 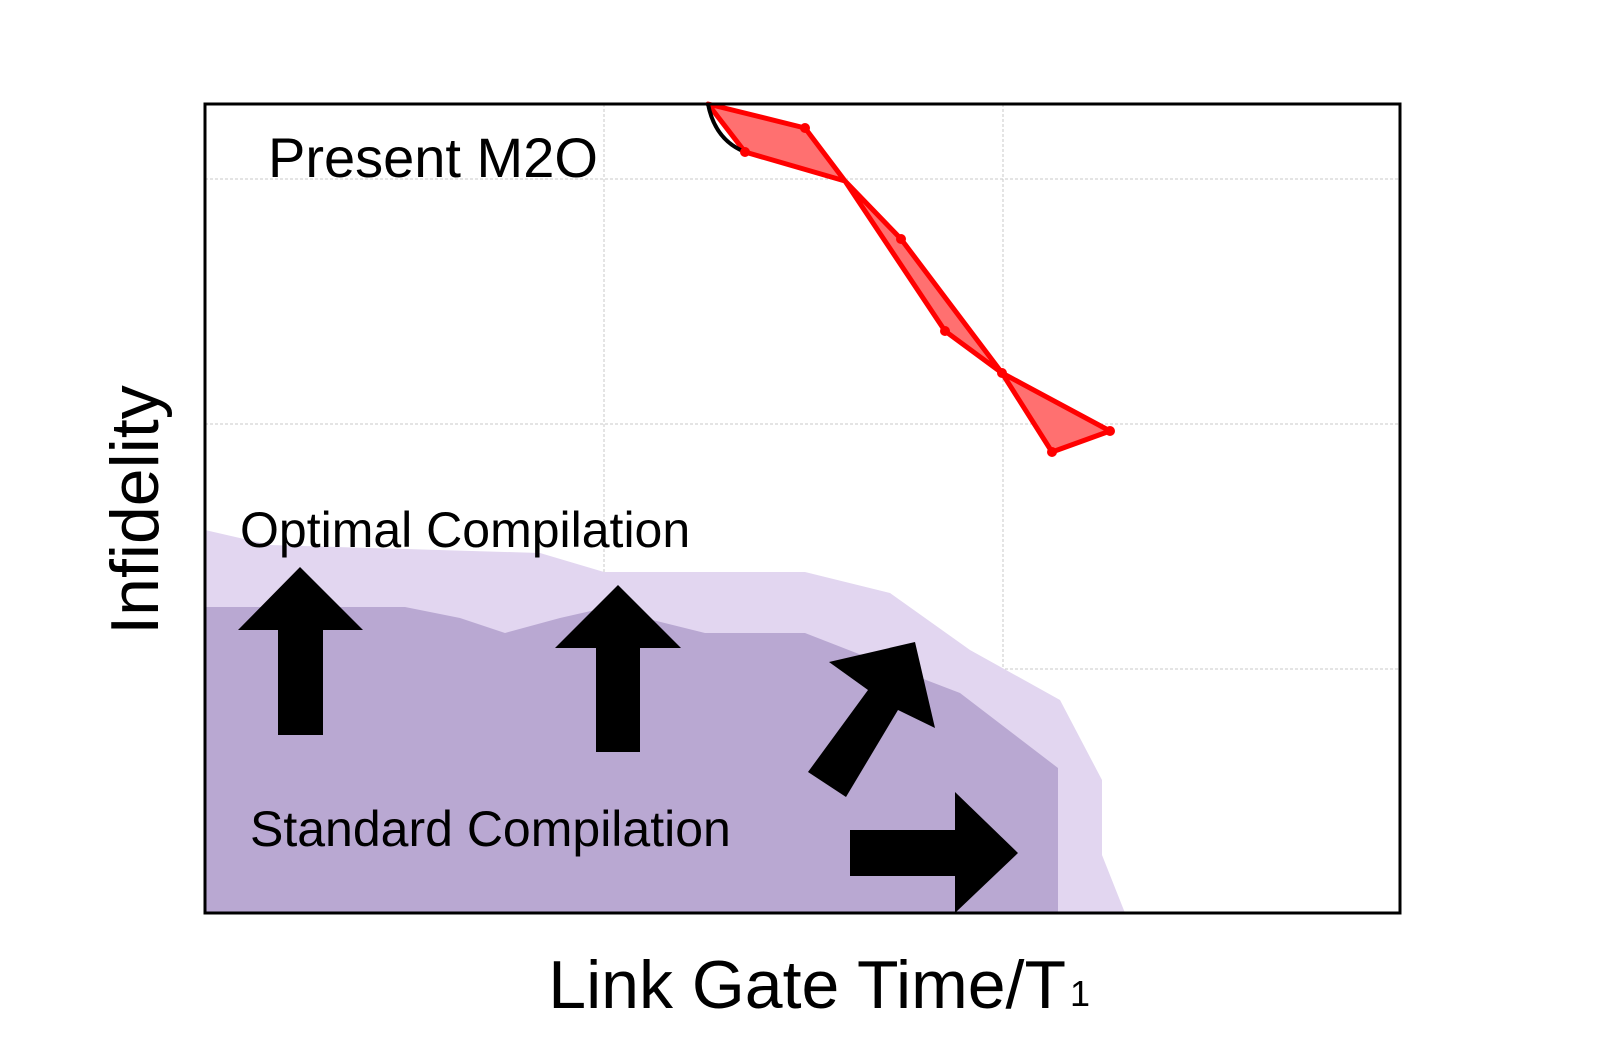 What do you see at coordinates (433, 157) in the screenshot?
I see `annotation: Present M2O` at bounding box center [433, 157].